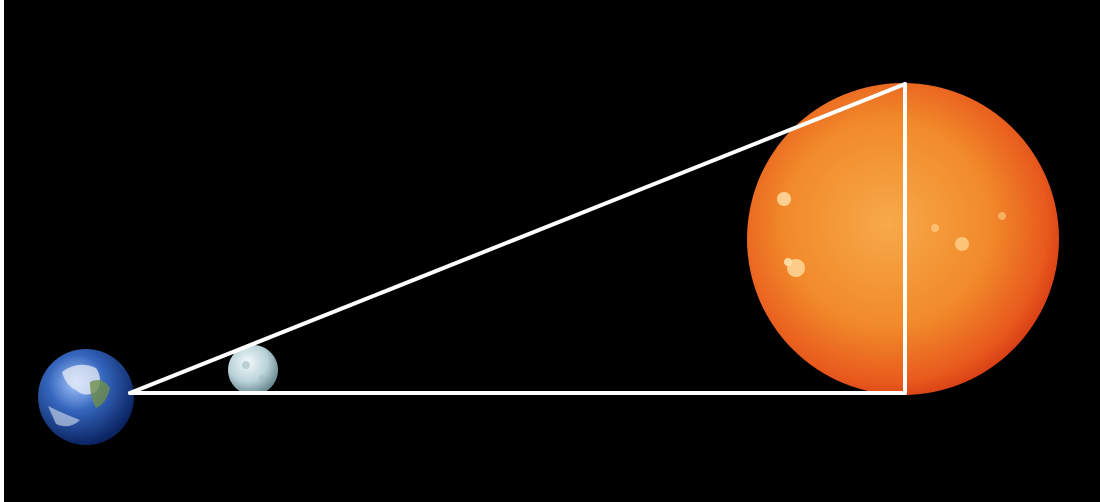 This screenshot has height=502, width=1100. What do you see at coordinates (253, 370) in the screenshot?
I see `moon-icon` at bounding box center [253, 370].